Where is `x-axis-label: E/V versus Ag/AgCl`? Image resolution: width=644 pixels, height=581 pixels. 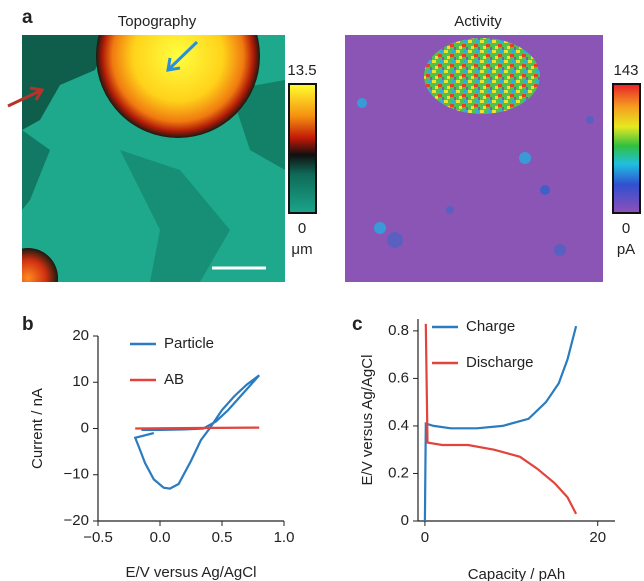 x-axis-label: E/V versus Ag/AgCl is located at coordinates (191, 572).